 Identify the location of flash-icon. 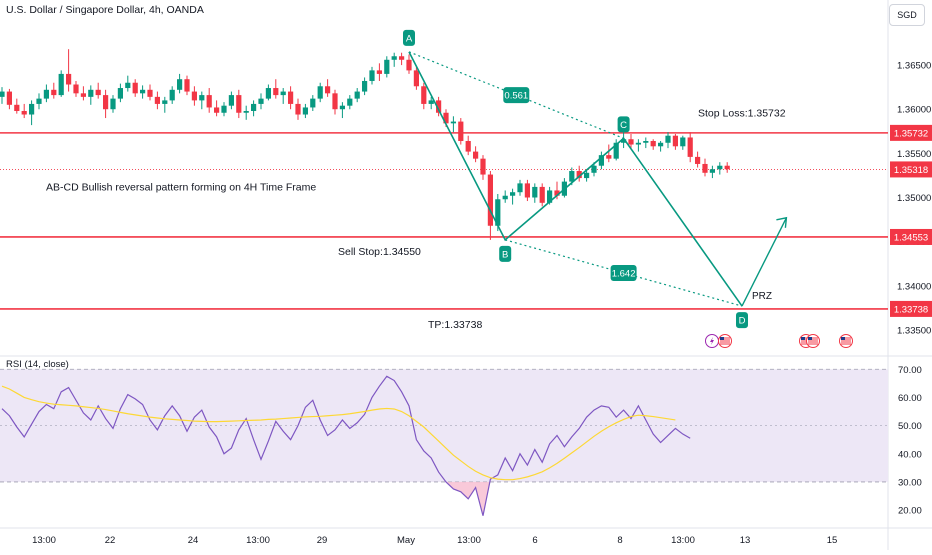
(712, 341).